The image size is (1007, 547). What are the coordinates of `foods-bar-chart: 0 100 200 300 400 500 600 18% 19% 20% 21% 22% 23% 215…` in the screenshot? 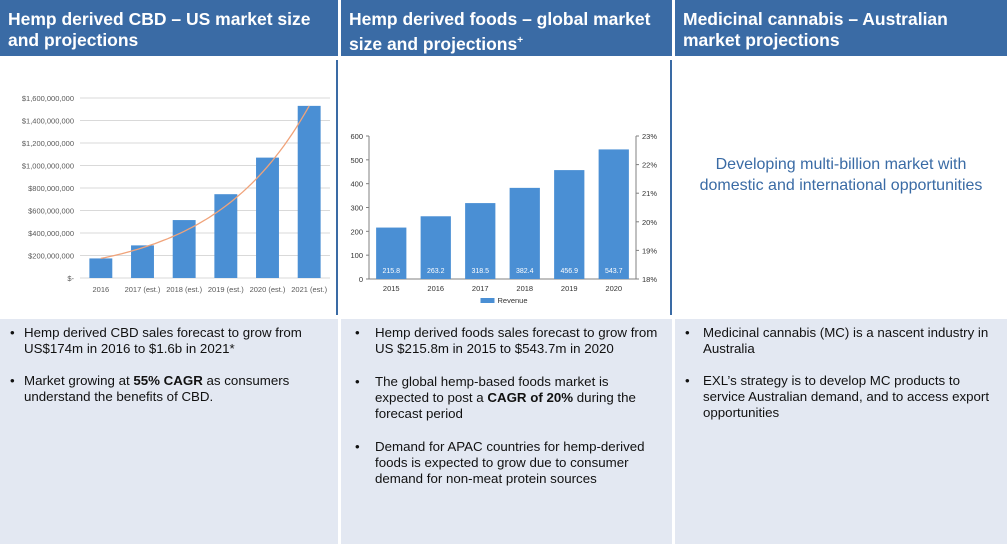 It's located at (503, 218).